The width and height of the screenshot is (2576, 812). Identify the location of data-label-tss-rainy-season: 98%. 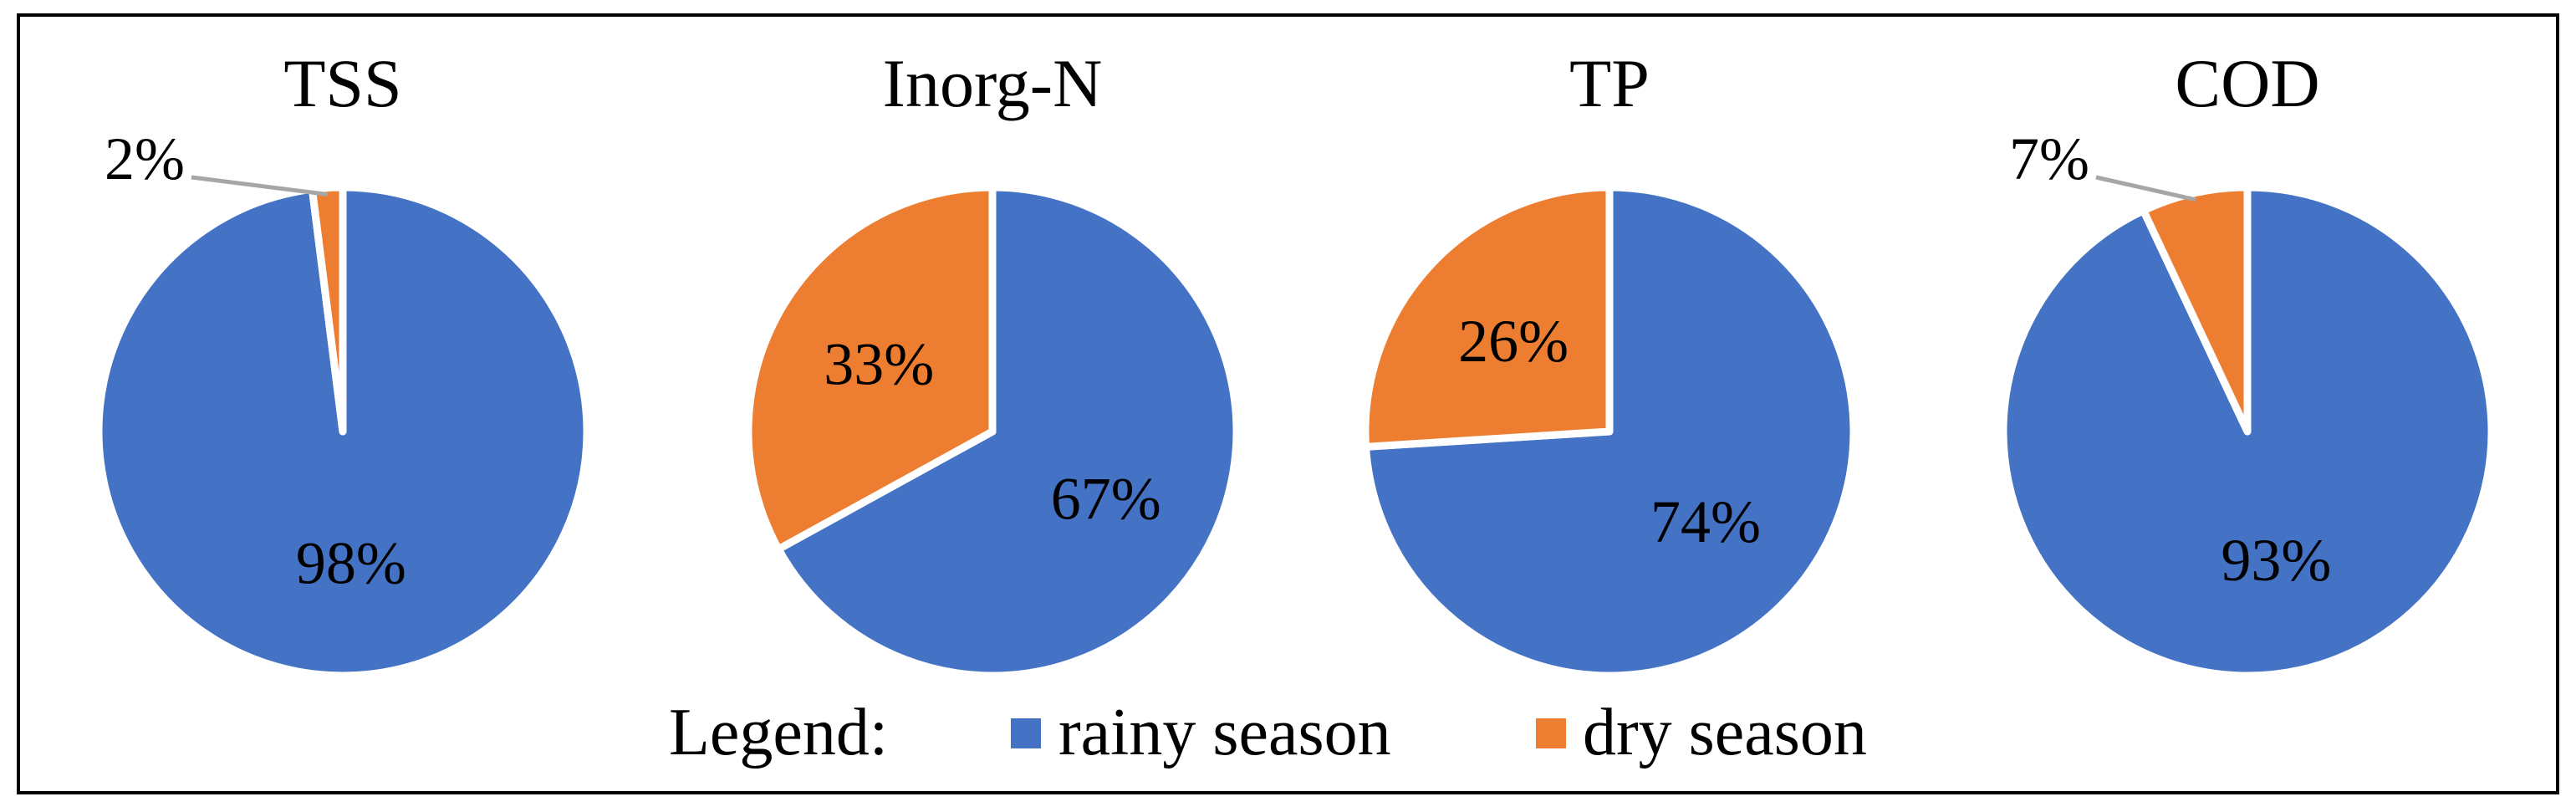
(351, 562).